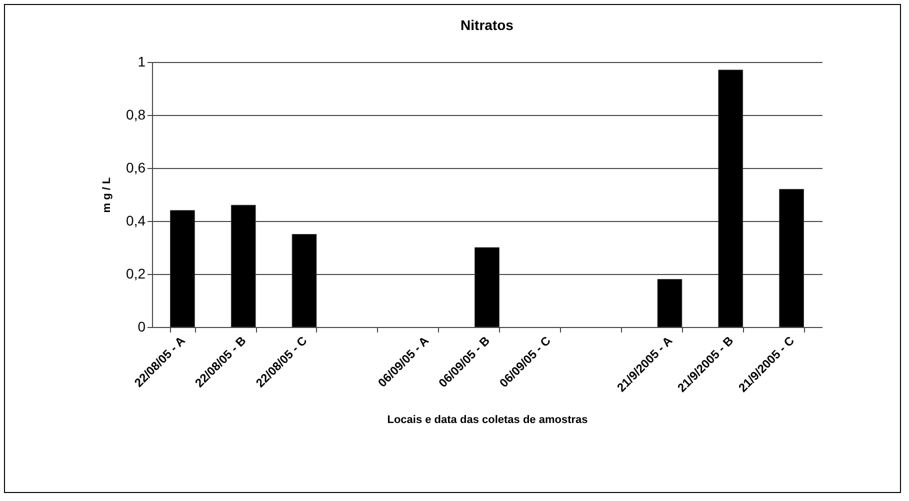  Describe the element at coordinates (136, 168) in the screenshot. I see `y-tick-label: 0,6` at that location.